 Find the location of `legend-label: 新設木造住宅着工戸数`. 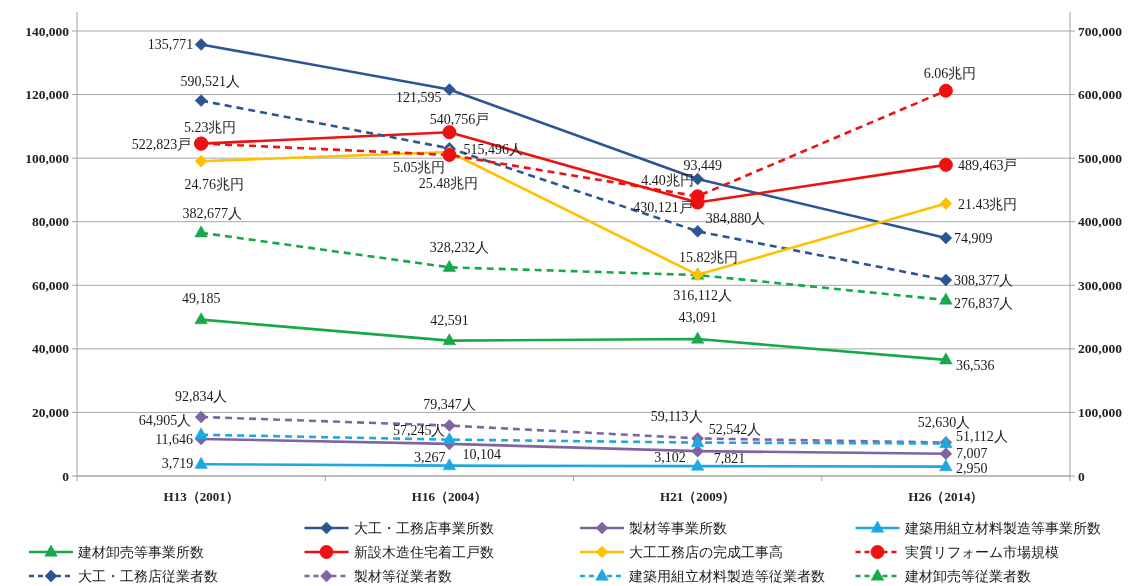

legend-label: 新設木造住宅着工戸数 is located at coordinates (423, 552).